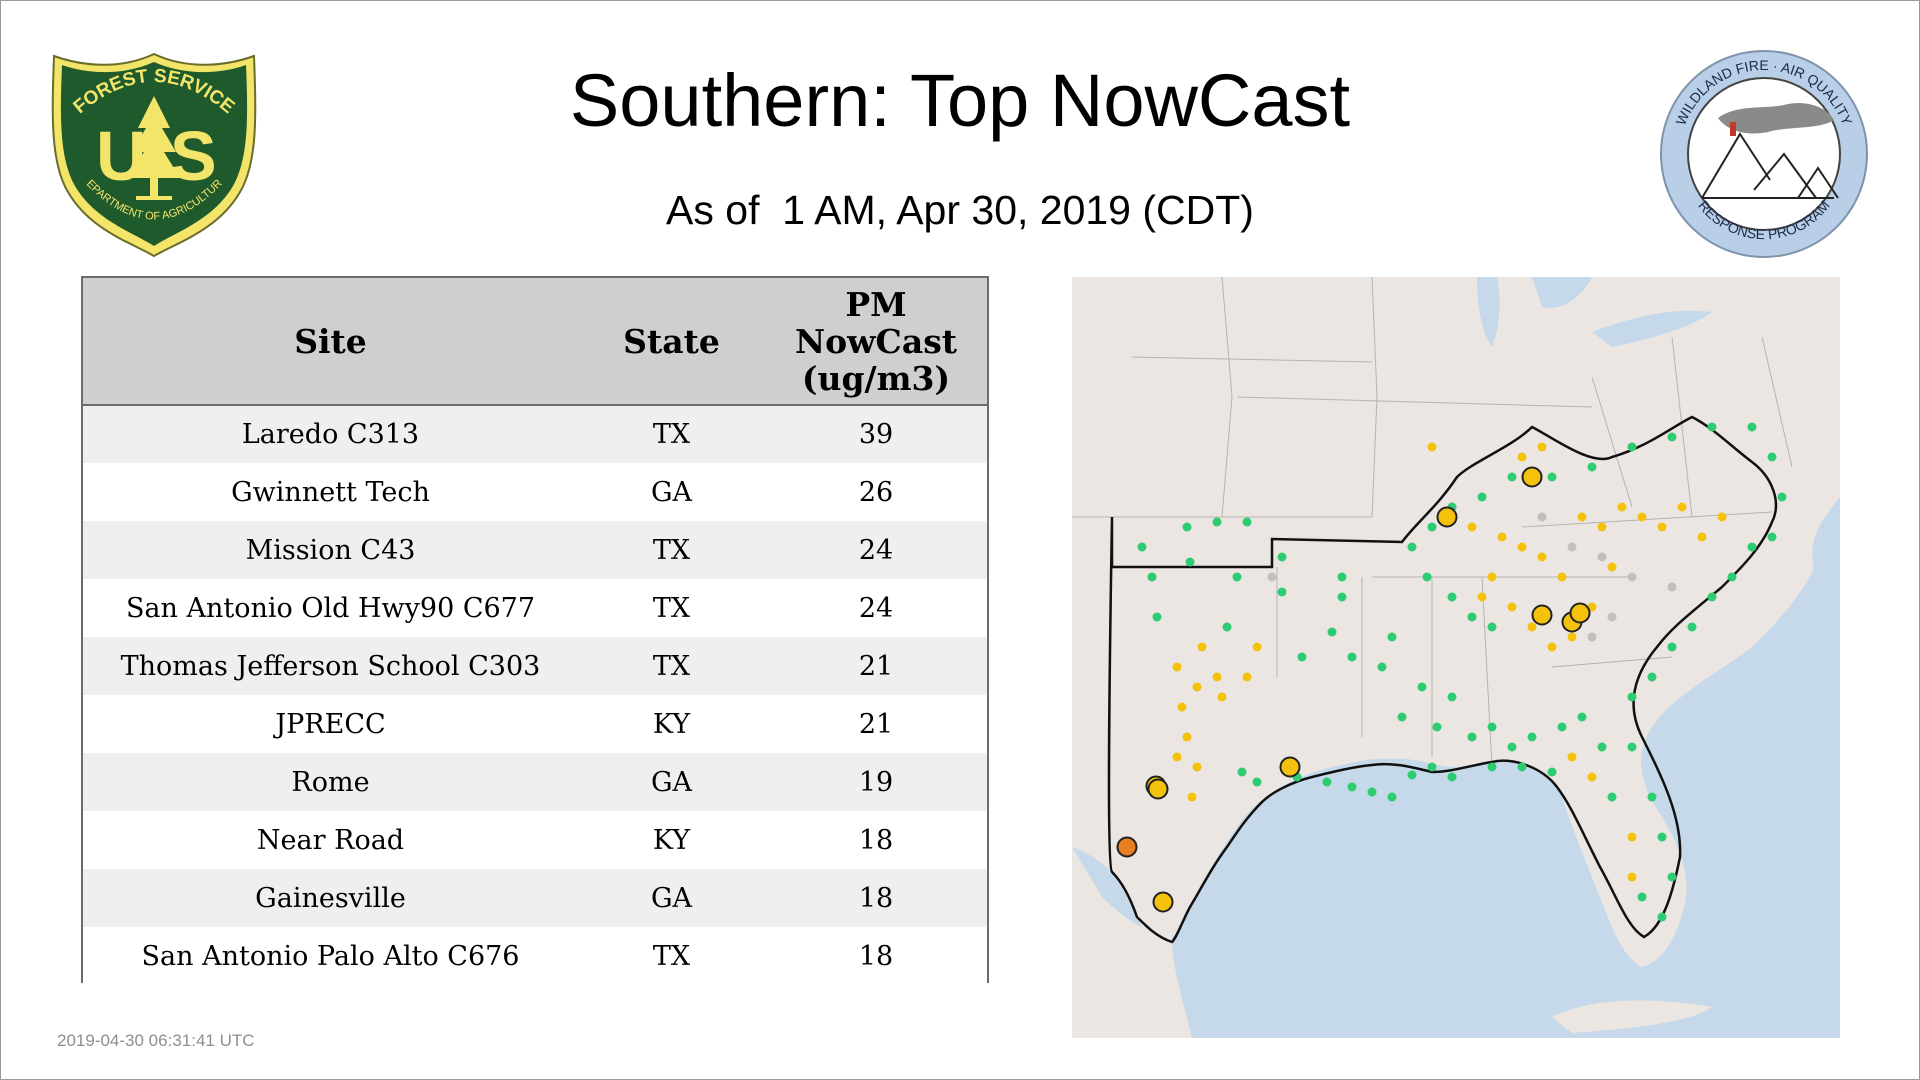 The height and width of the screenshot is (1080, 1920). I want to click on flame-marker-icon, so click(1733, 129).